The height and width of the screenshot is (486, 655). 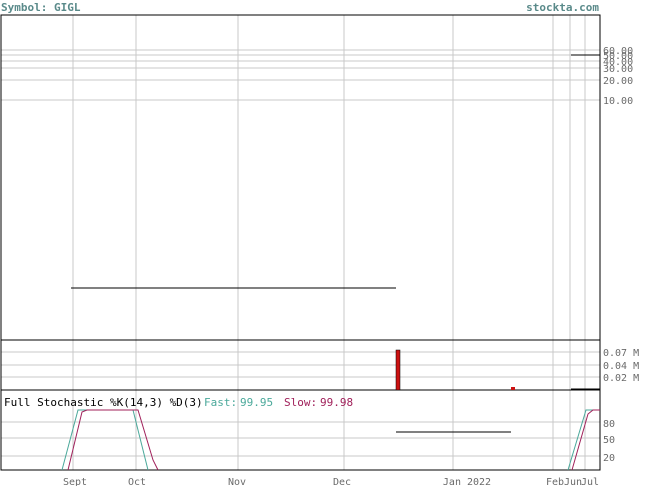 What do you see at coordinates (609, 458) in the screenshot?
I see `stochastic-tick-label: 20` at bounding box center [609, 458].